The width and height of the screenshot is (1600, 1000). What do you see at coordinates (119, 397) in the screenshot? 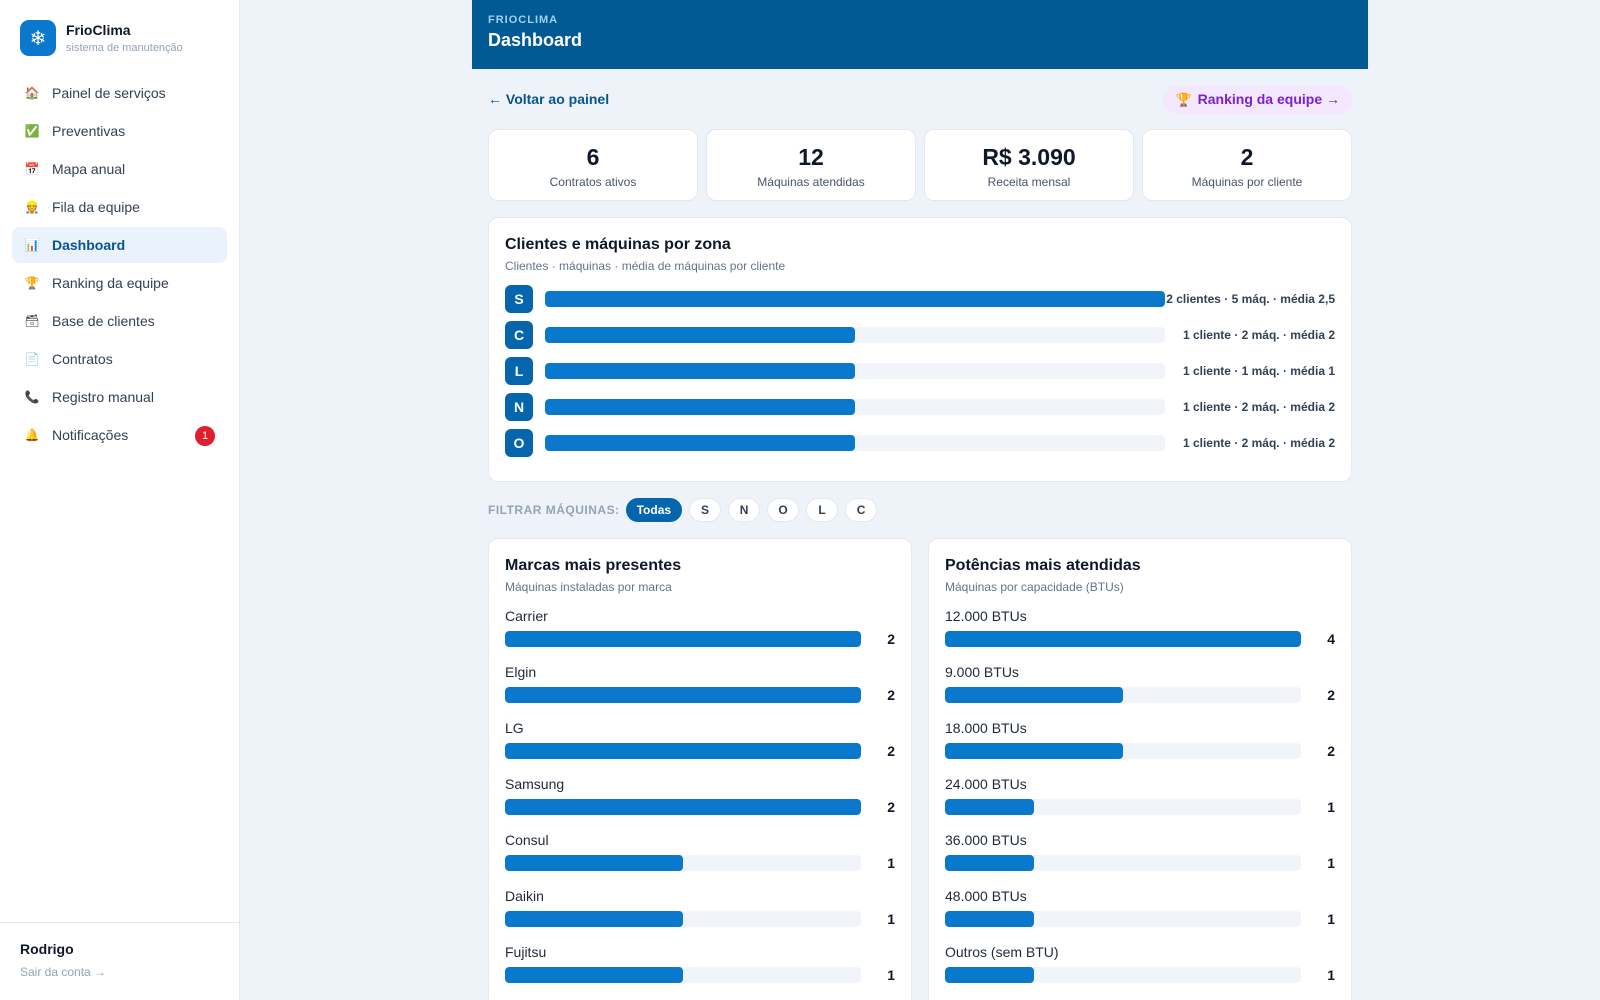
I see `sidebar-item-registro-manual: 📞 Registro manual` at bounding box center [119, 397].